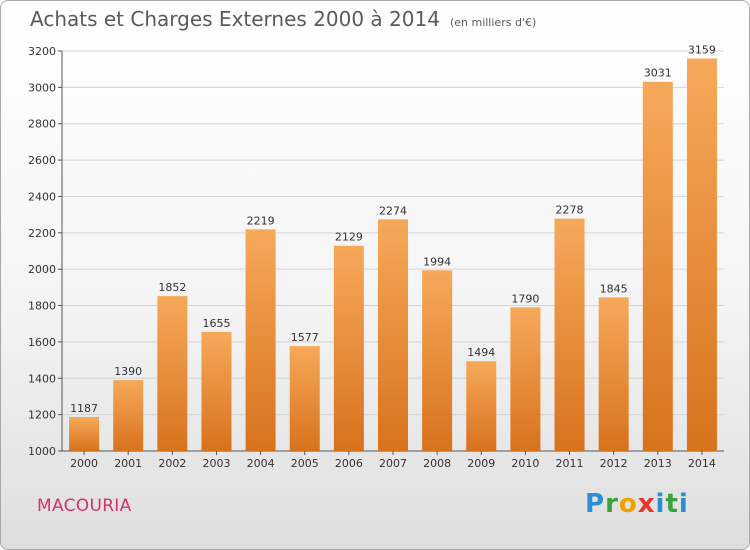 The image size is (750, 550). I want to click on logo-letter: P, so click(595, 504).